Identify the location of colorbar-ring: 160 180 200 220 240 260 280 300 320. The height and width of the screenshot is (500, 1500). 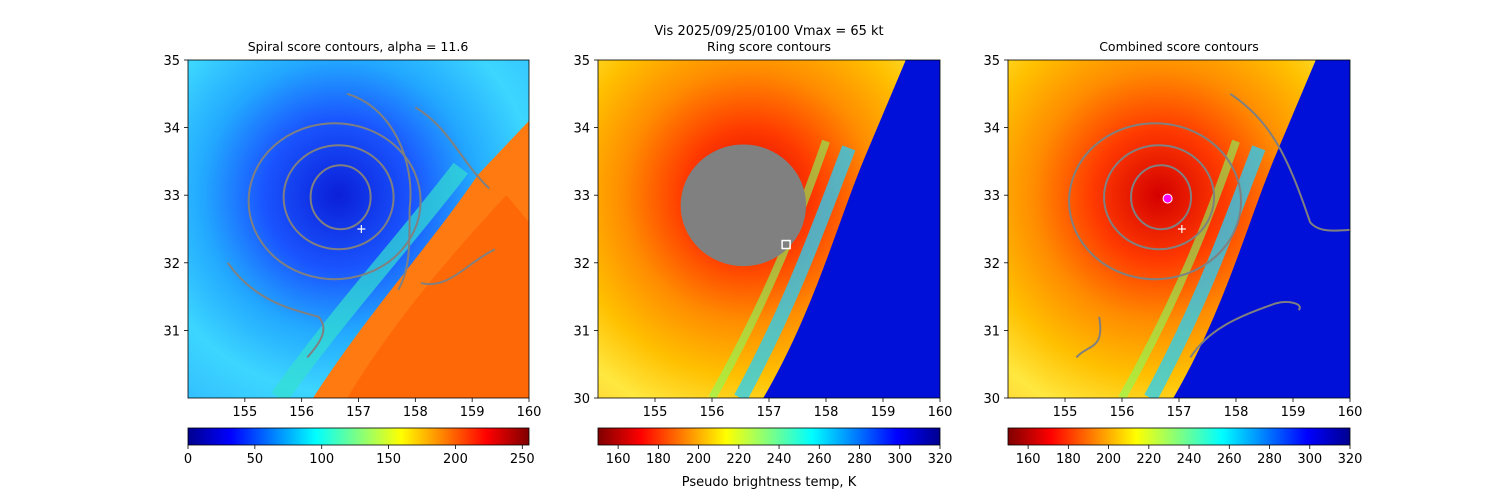
(775, 447).